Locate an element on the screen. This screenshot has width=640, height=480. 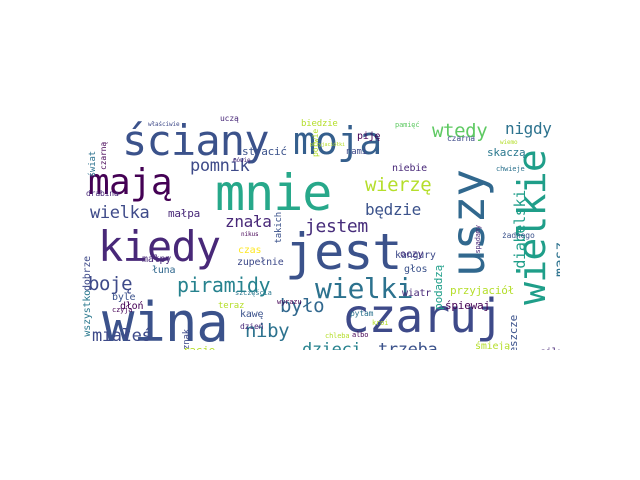
word: kawę is located at coordinates (252, 314).